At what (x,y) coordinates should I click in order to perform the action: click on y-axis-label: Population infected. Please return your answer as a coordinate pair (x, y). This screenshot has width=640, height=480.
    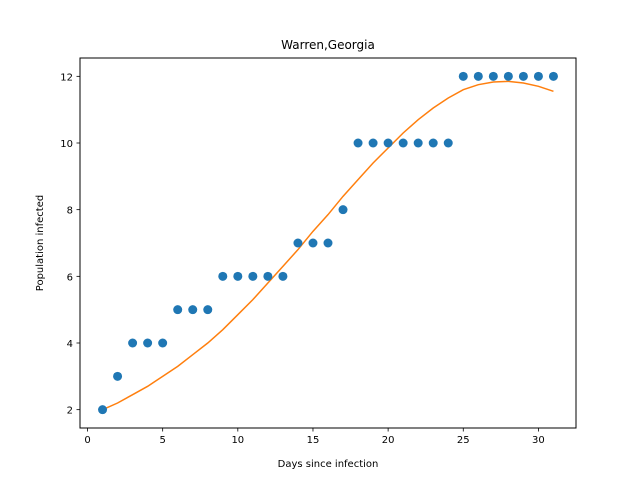
    Looking at the image, I should click on (40, 243).